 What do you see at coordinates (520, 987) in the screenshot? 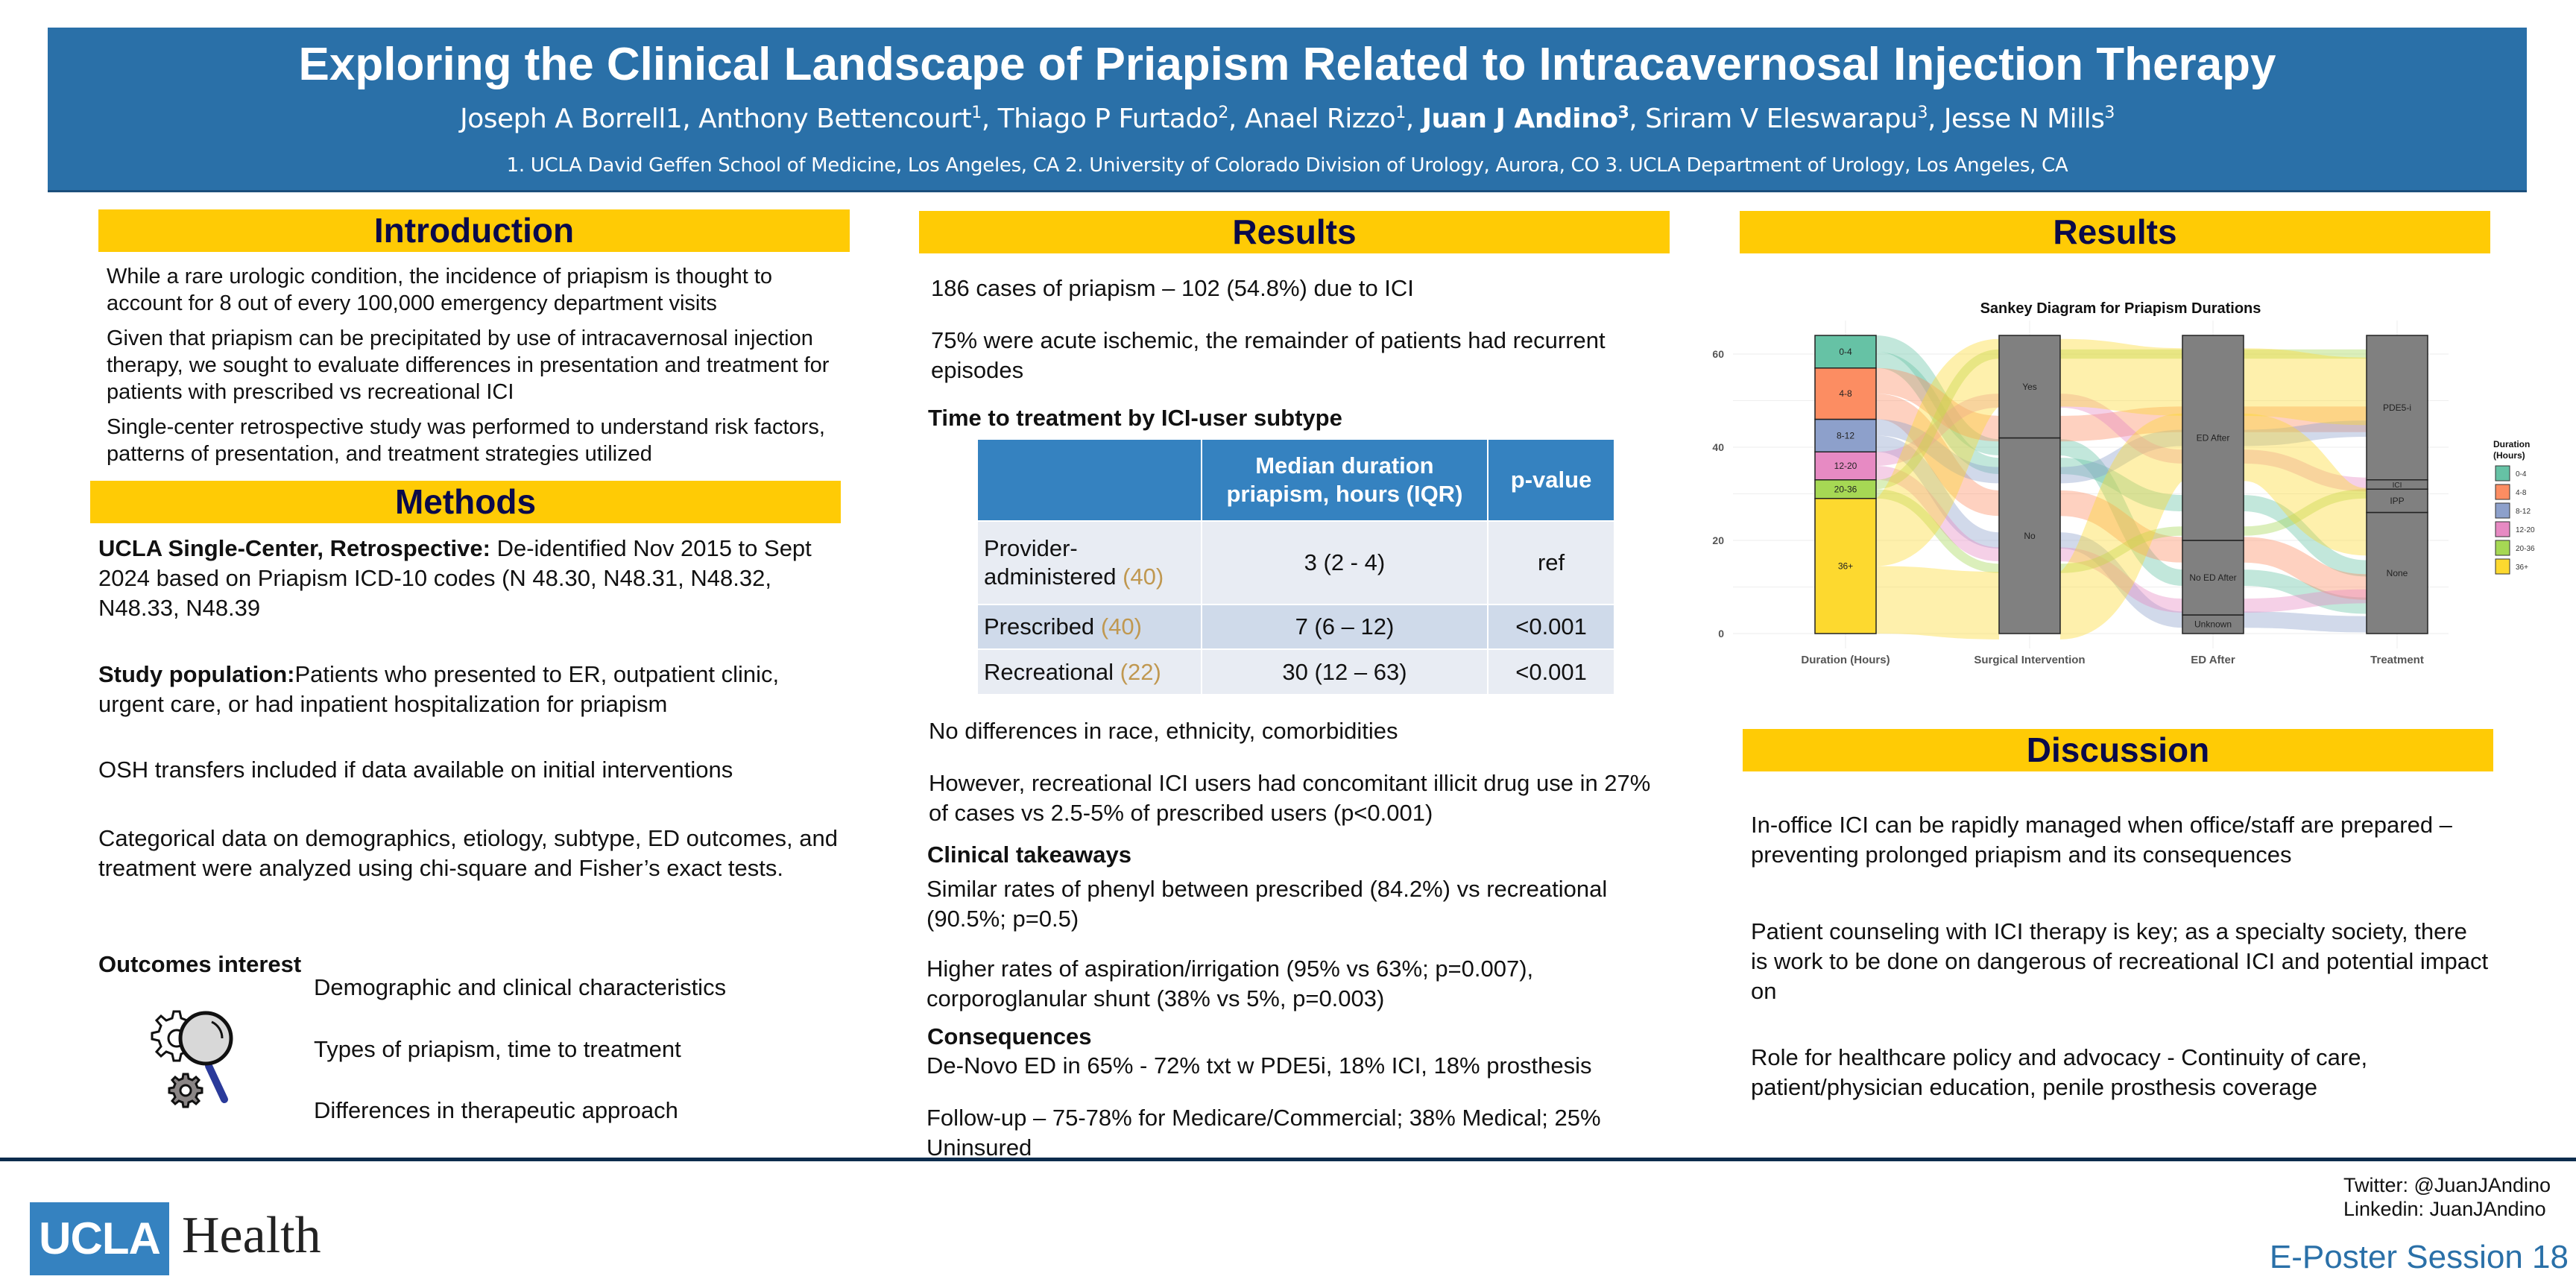
I see `outcome-item-1: Demographic and clinical characteristics` at bounding box center [520, 987].